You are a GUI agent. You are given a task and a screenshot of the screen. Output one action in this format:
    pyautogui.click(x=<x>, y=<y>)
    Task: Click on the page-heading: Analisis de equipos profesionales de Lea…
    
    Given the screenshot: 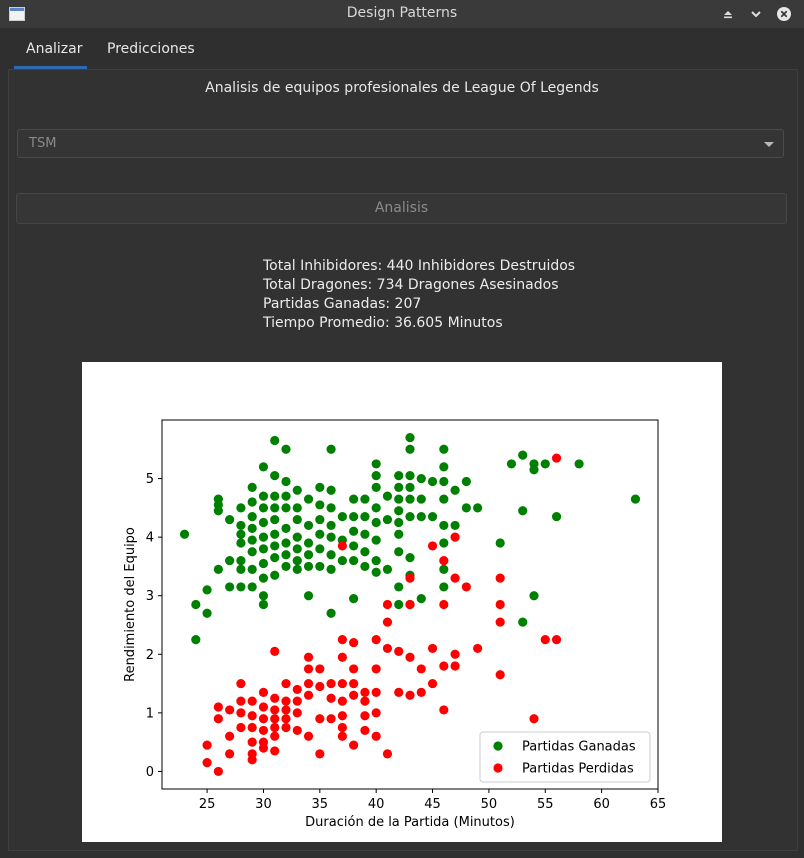 What is the action you would take?
    pyautogui.click(x=402, y=88)
    